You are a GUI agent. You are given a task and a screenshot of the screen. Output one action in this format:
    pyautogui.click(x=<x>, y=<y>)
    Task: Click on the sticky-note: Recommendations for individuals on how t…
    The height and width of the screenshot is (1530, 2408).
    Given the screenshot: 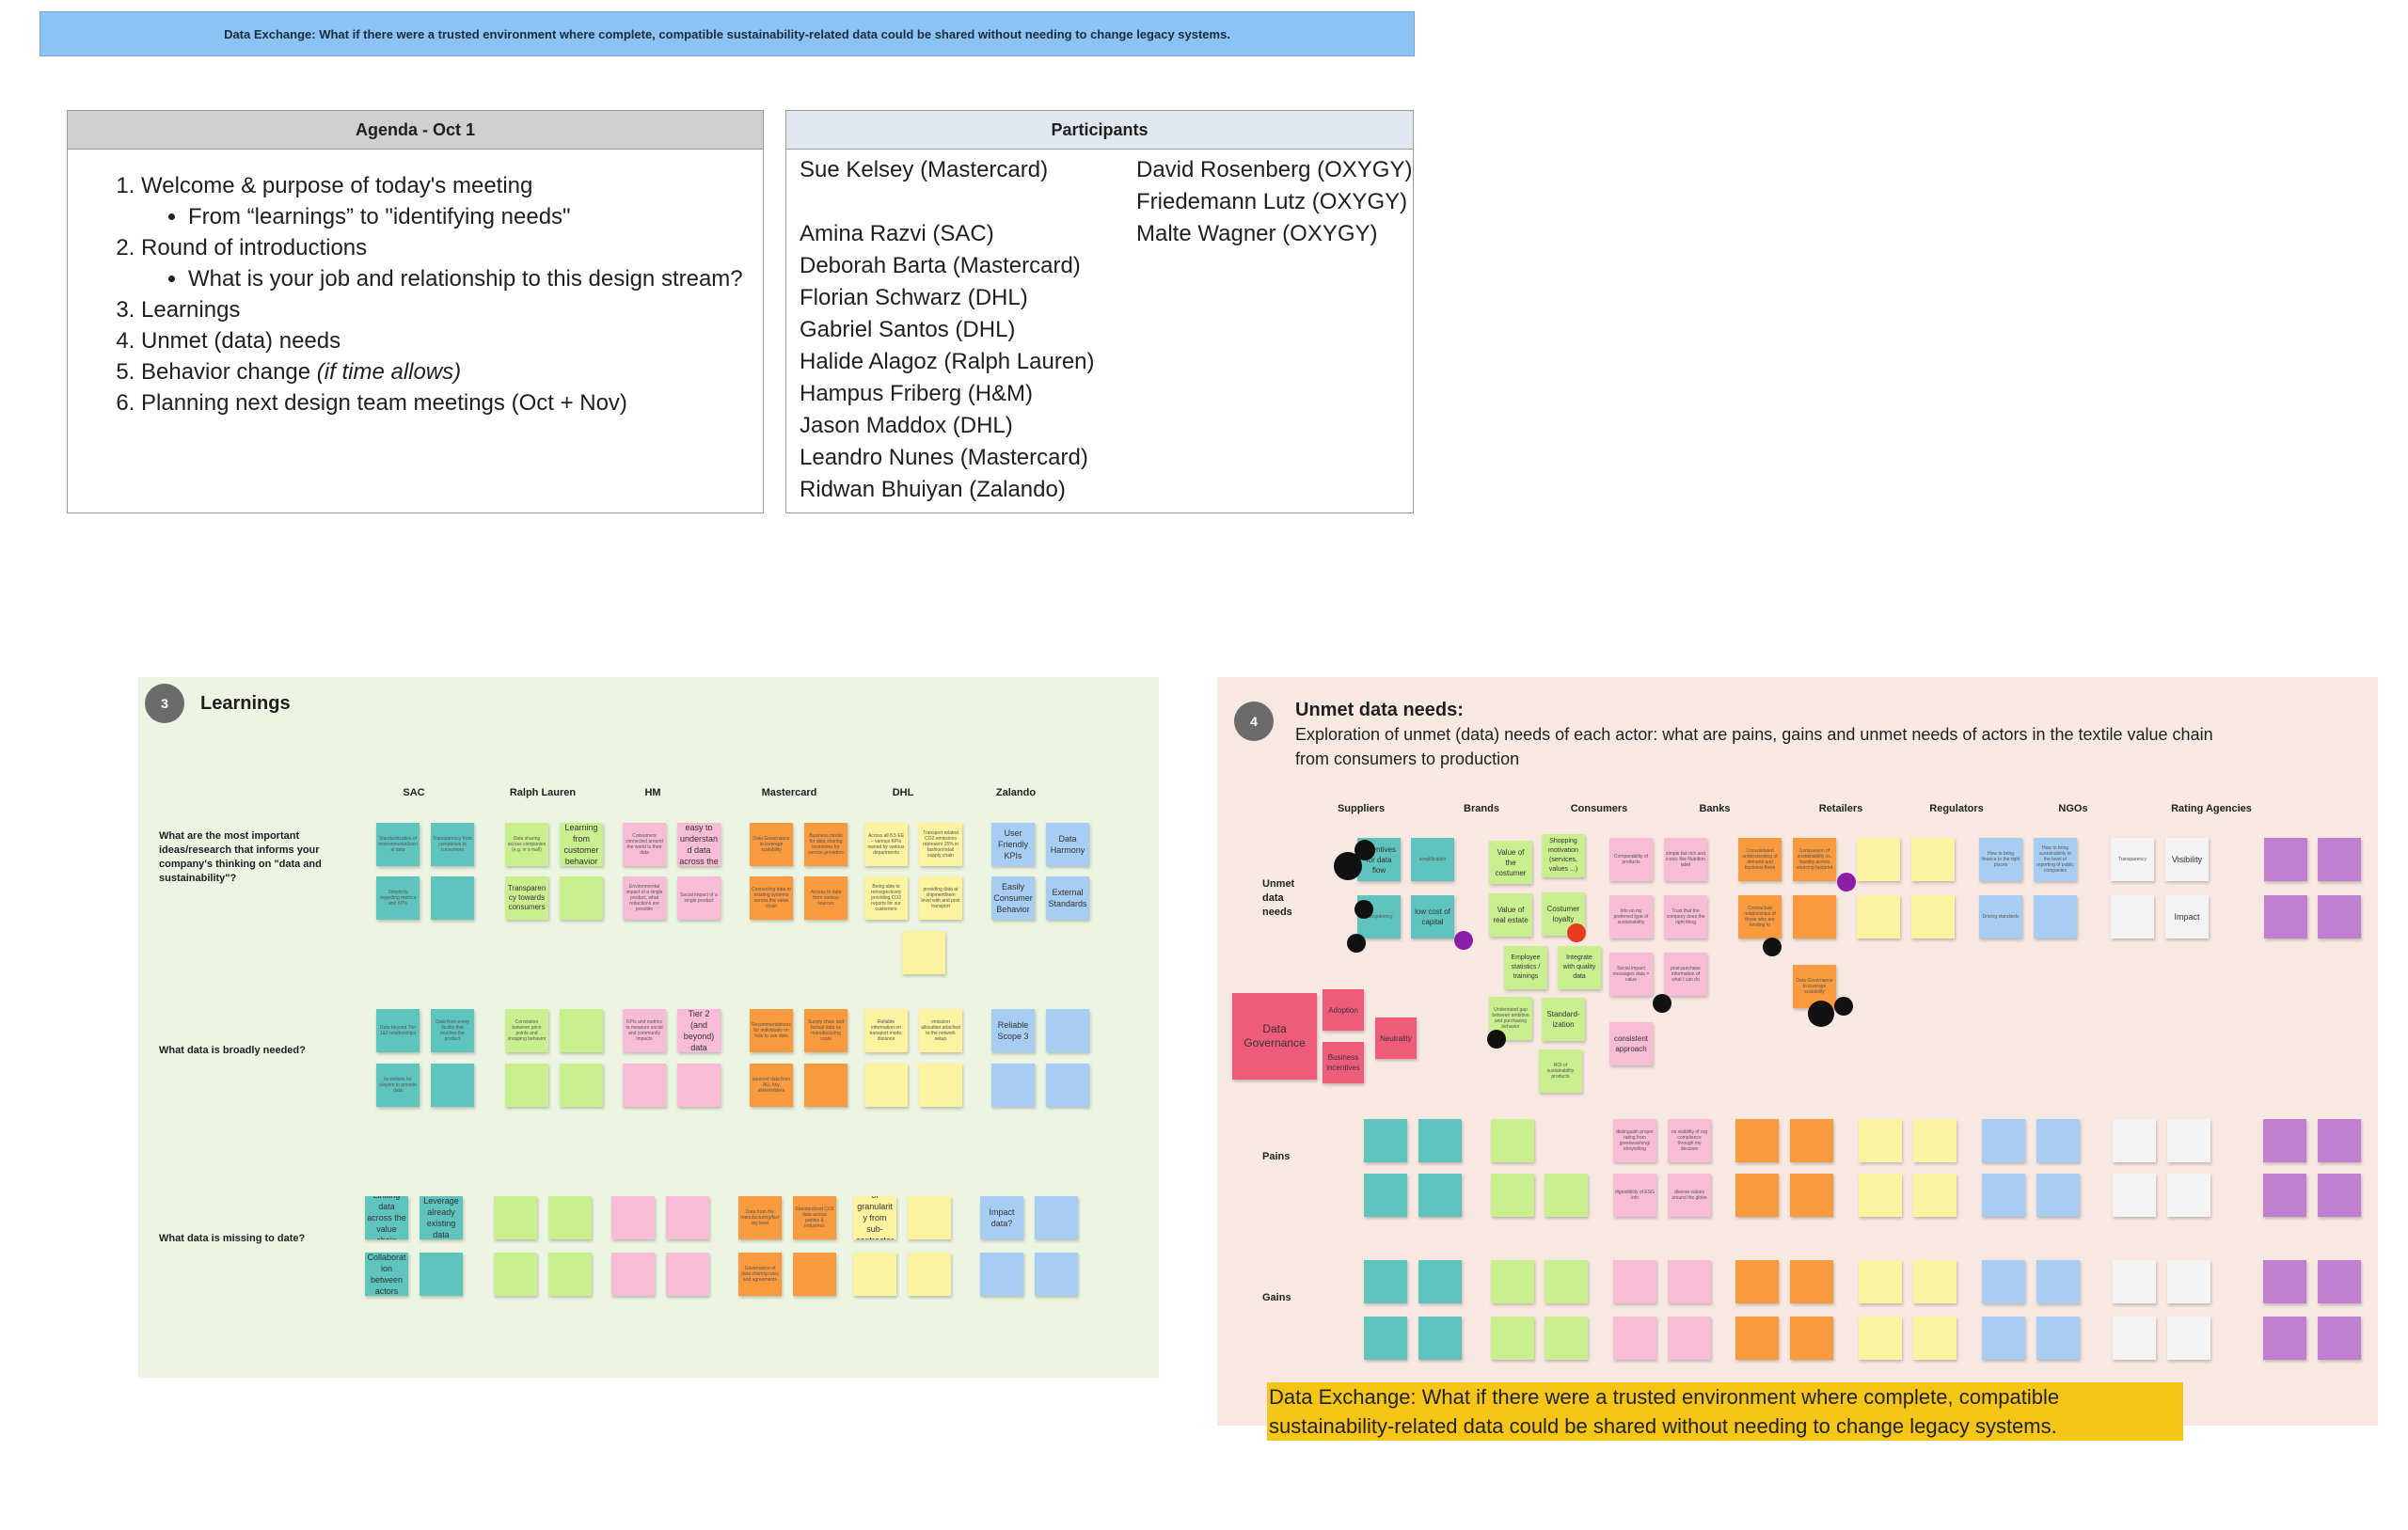 What is the action you would take?
    pyautogui.click(x=772, y=1030)
    